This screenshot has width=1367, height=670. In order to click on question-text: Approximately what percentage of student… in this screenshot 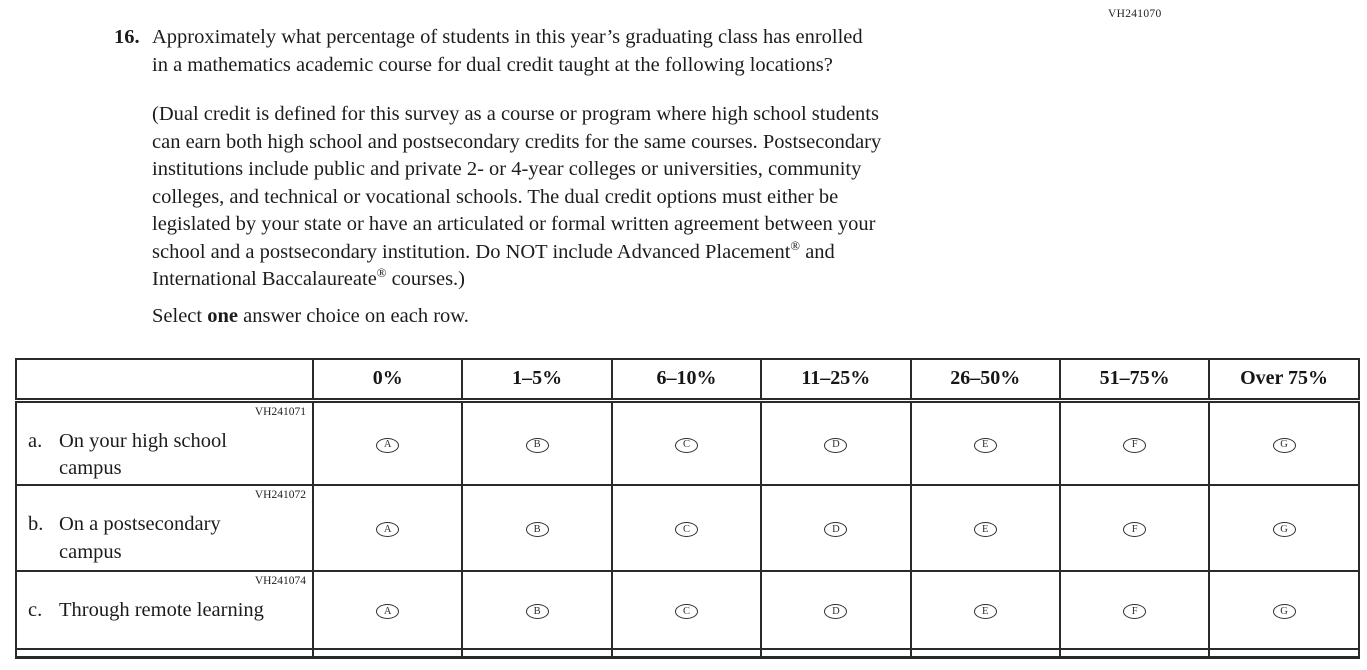, I will do `click(507, 51)`.